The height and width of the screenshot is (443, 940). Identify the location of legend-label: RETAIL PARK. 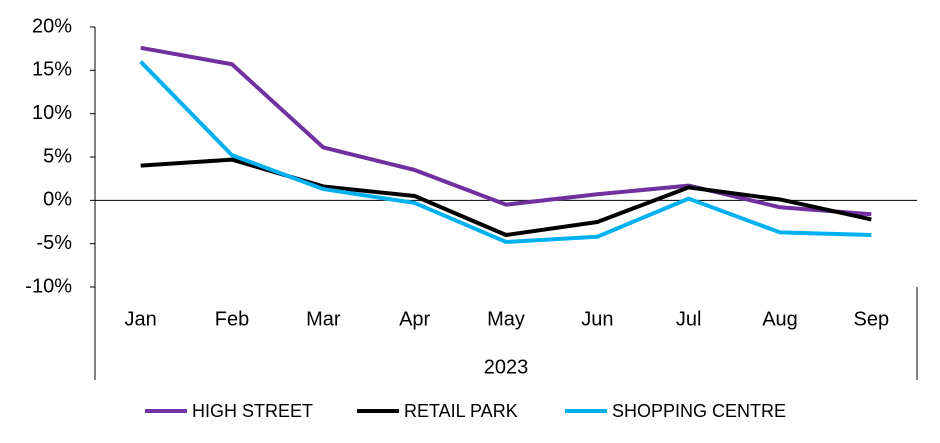
(461, 411).